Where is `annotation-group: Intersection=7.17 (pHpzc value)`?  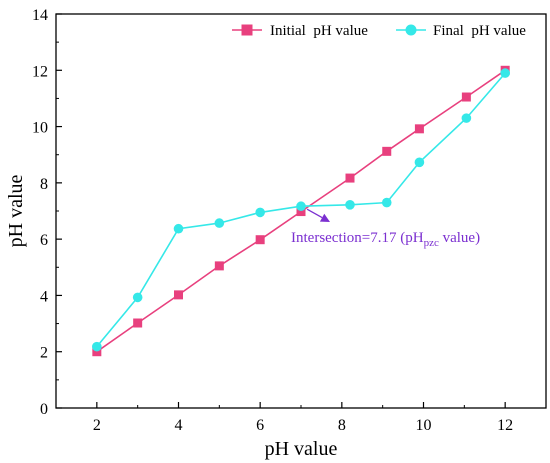 annotation-group: Intersection=7.17 (pHpzc value) is located at coordinates (385, 228).